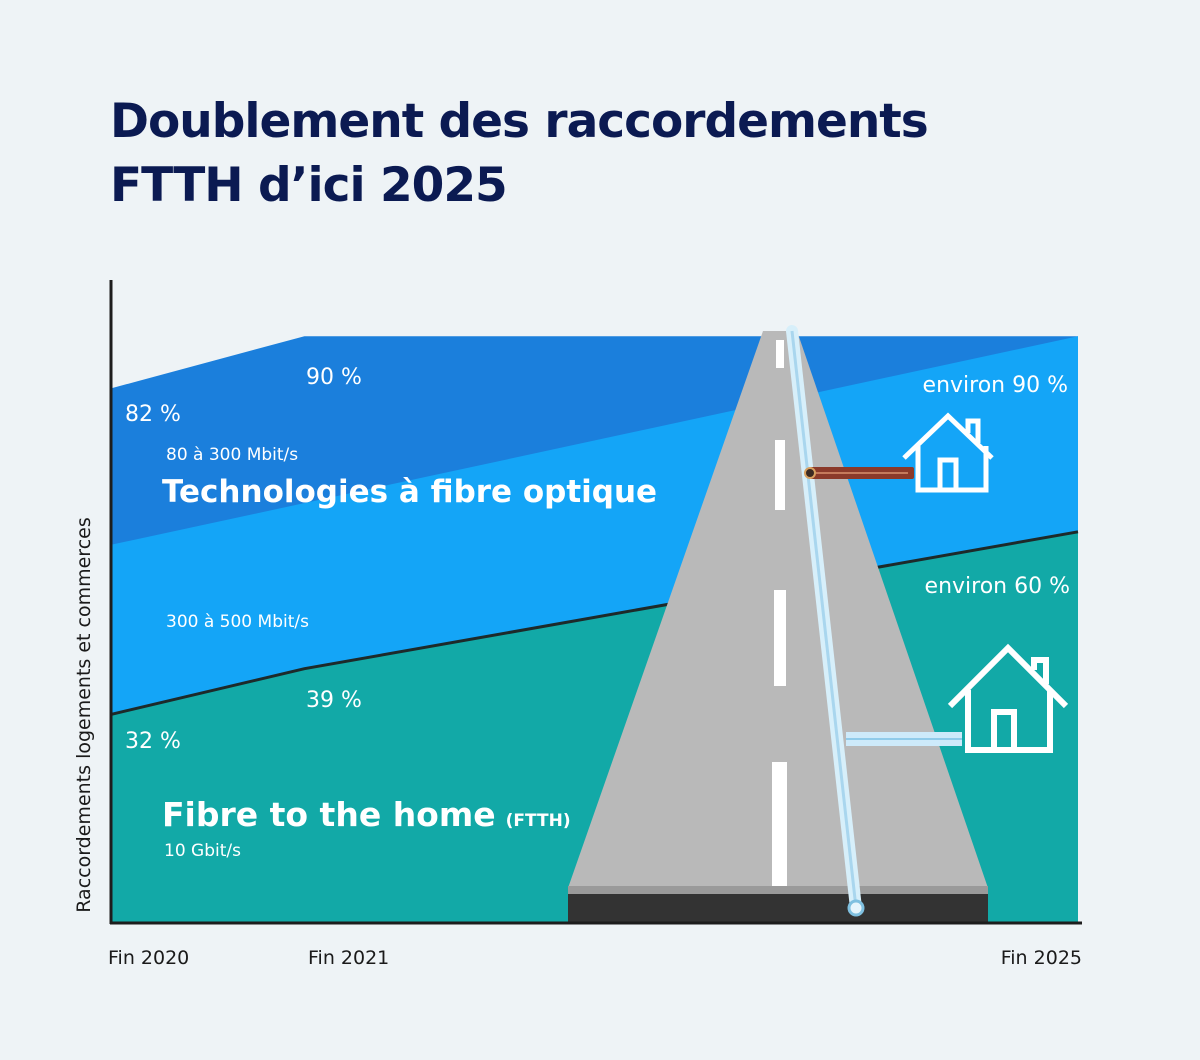 Image resolution: width=1200 pixels, height=1060 pixels. Describe the element at coordinates (874, 621) in the screenshot. I see `fiber-cable` at that location.